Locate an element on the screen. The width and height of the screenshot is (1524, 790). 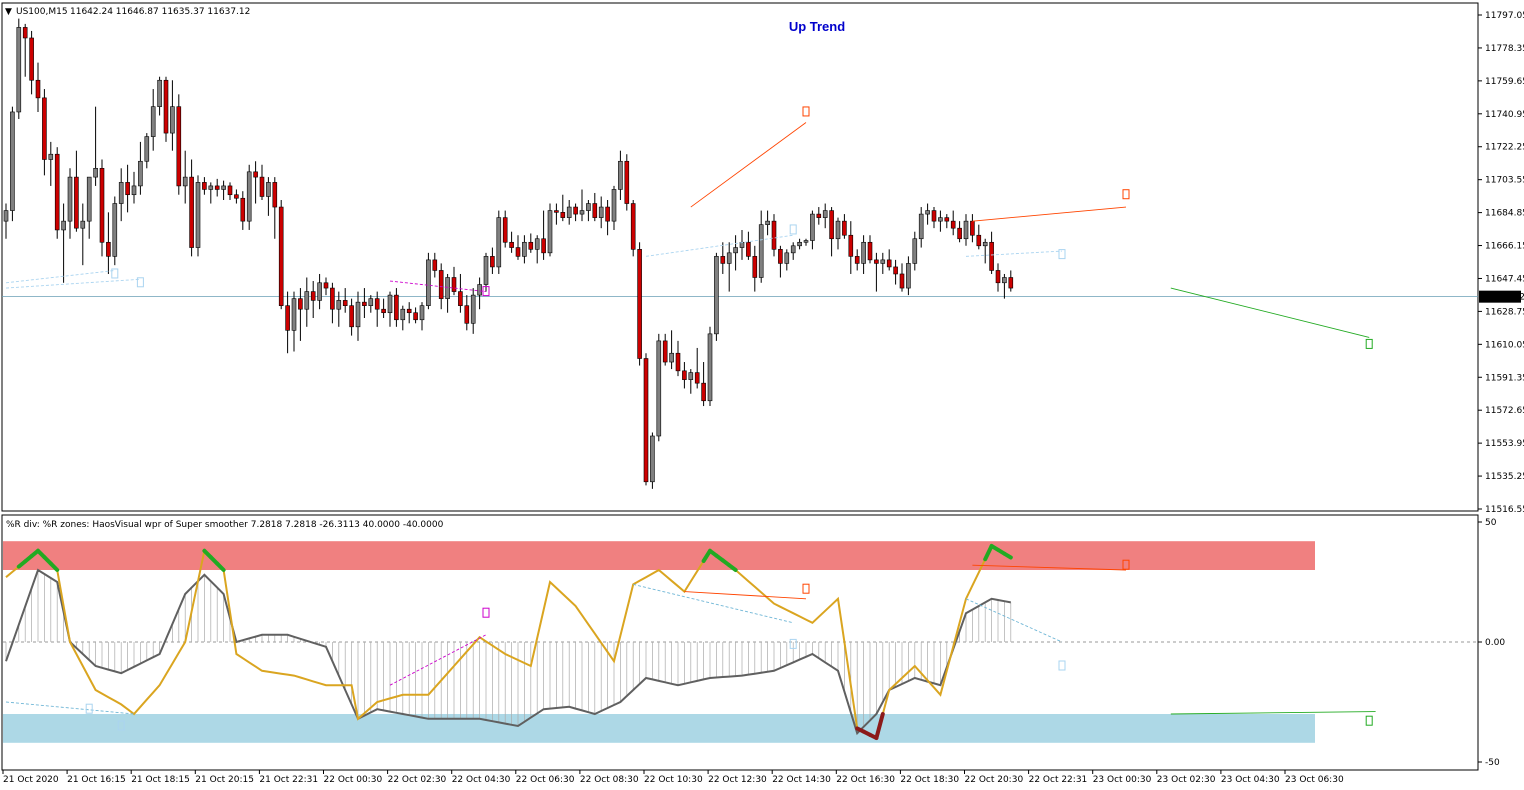
ohlc-values: 11642.24 11646.87 11635.37 11637.12 is located at coordinates (160, 12).